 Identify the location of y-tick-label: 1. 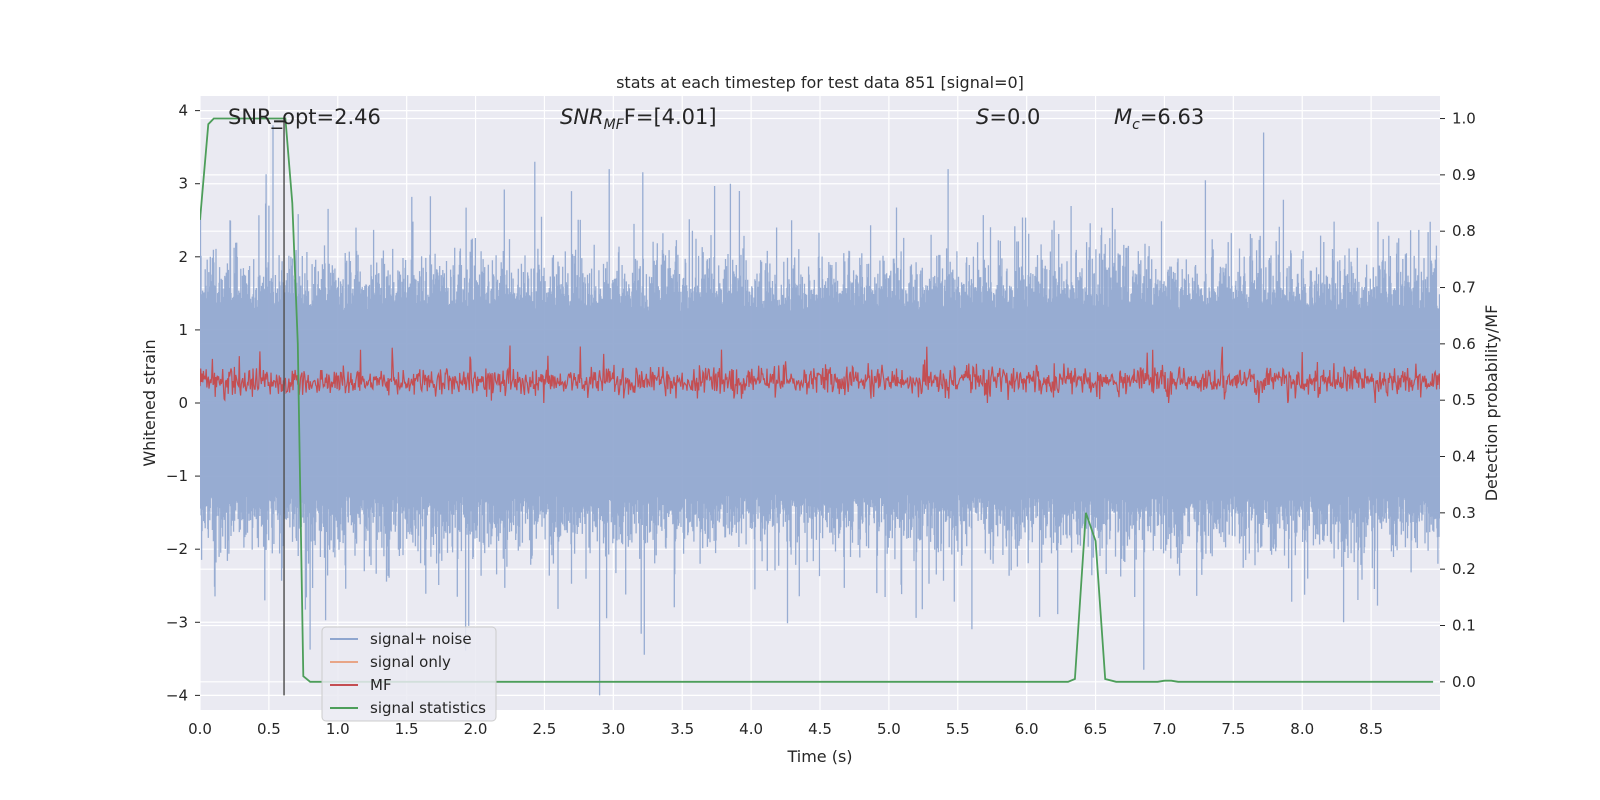
(183, 330).